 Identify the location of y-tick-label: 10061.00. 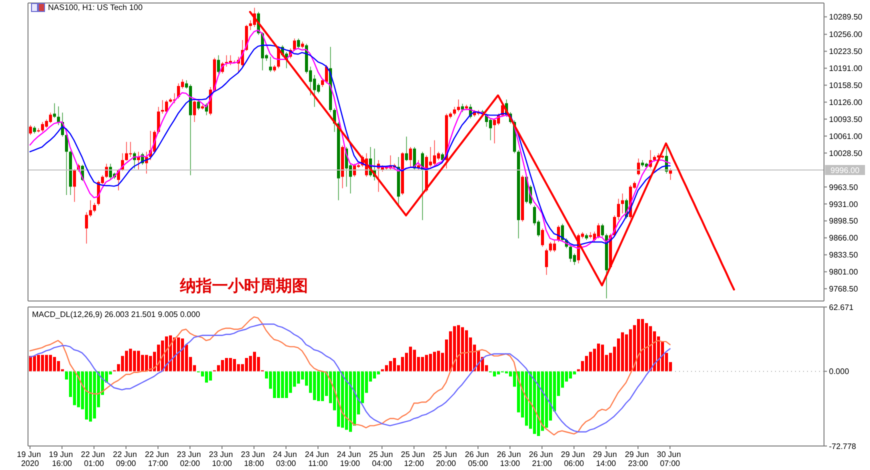
(846, 136).